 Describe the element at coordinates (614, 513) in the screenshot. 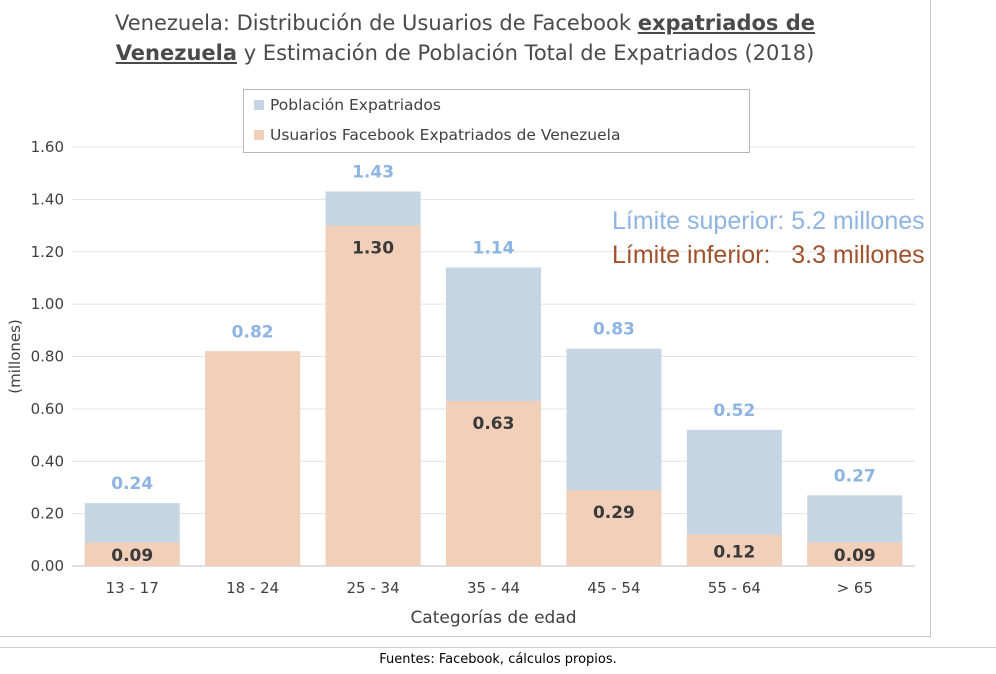

I see `data-label-usuarios: 0.29` at that location.